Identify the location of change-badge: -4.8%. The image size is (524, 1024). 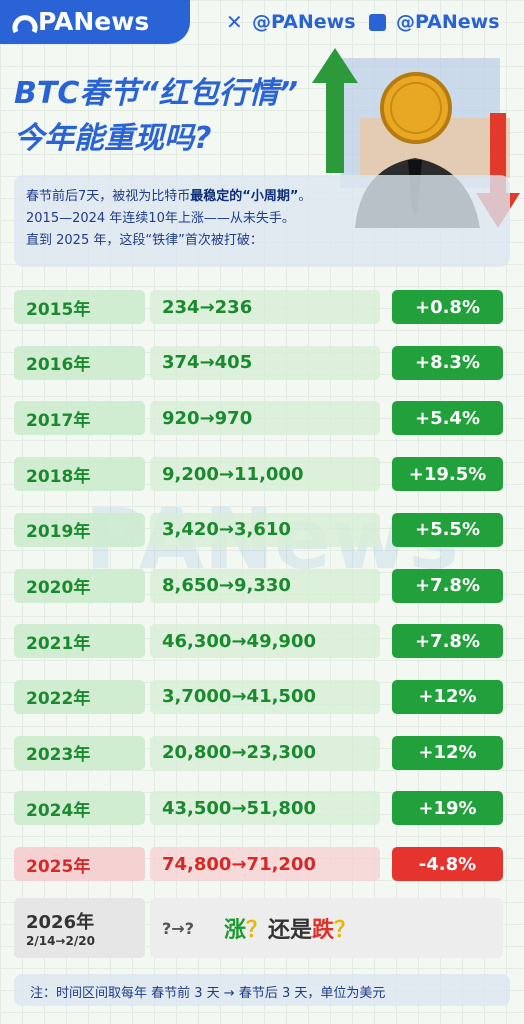
(447, 864).